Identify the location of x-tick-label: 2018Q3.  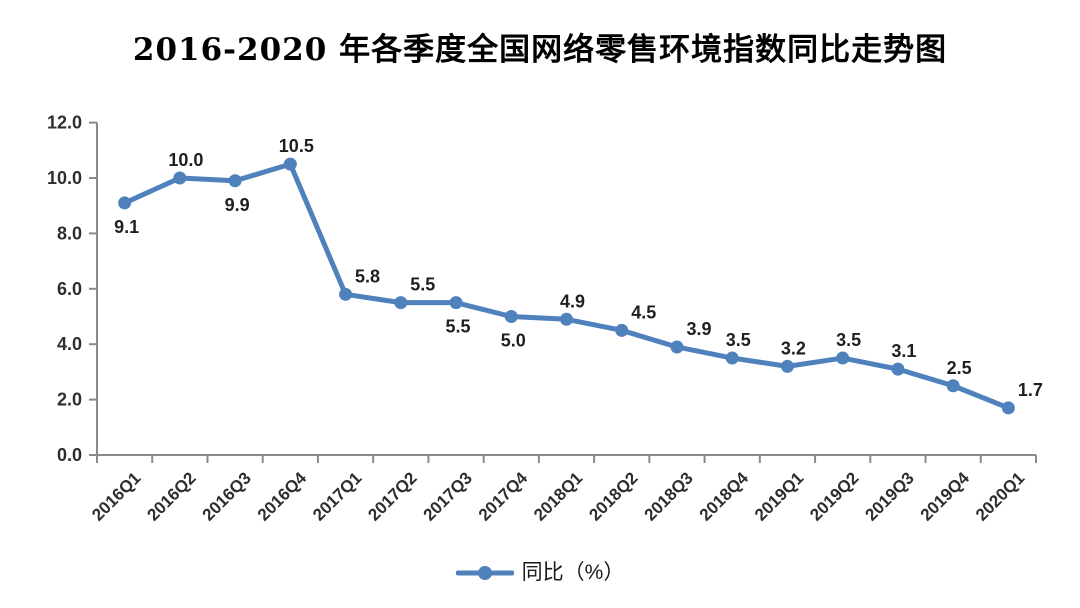
(669, 496).